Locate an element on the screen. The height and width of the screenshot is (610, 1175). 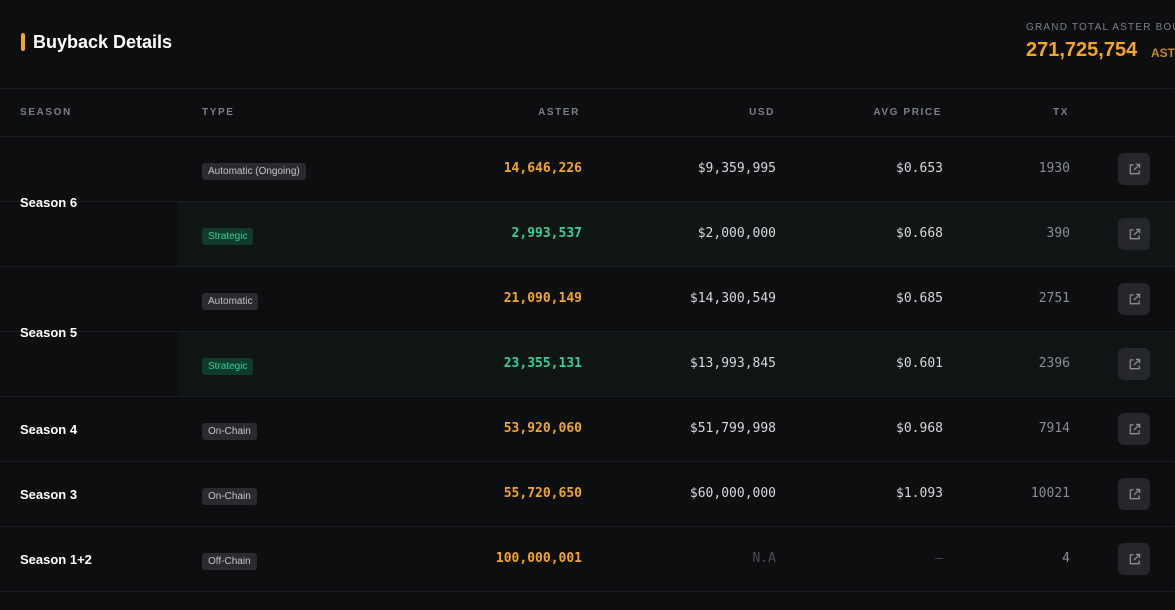
aster-amount: 21,090,149 is located at coordinates (542, 298).